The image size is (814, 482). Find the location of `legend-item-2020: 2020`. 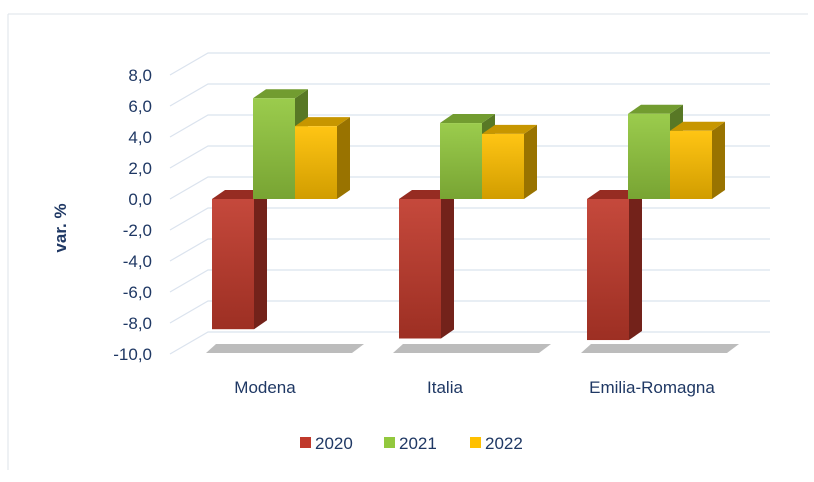

legend-item-2020: 2020 is located at coordinates (326, 443).